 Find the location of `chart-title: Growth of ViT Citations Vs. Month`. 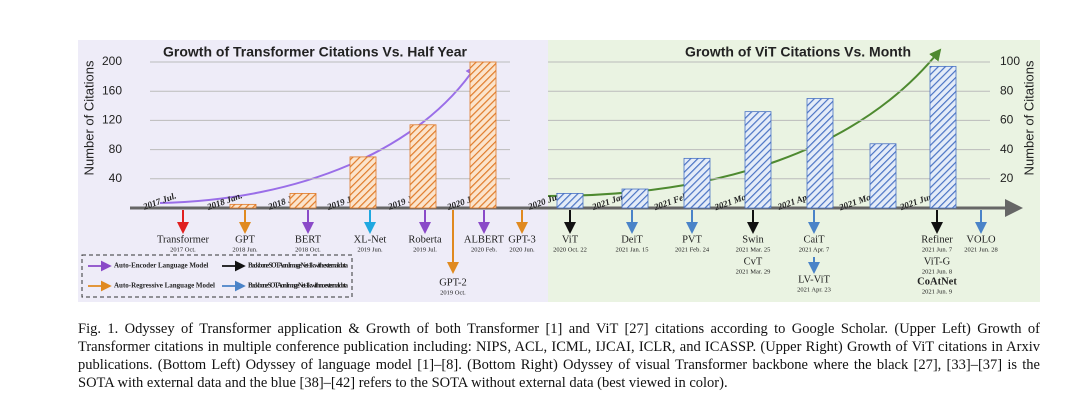

chart-title: Growth of ViT Citations Vs. Month is located at coordinates (798, 52).